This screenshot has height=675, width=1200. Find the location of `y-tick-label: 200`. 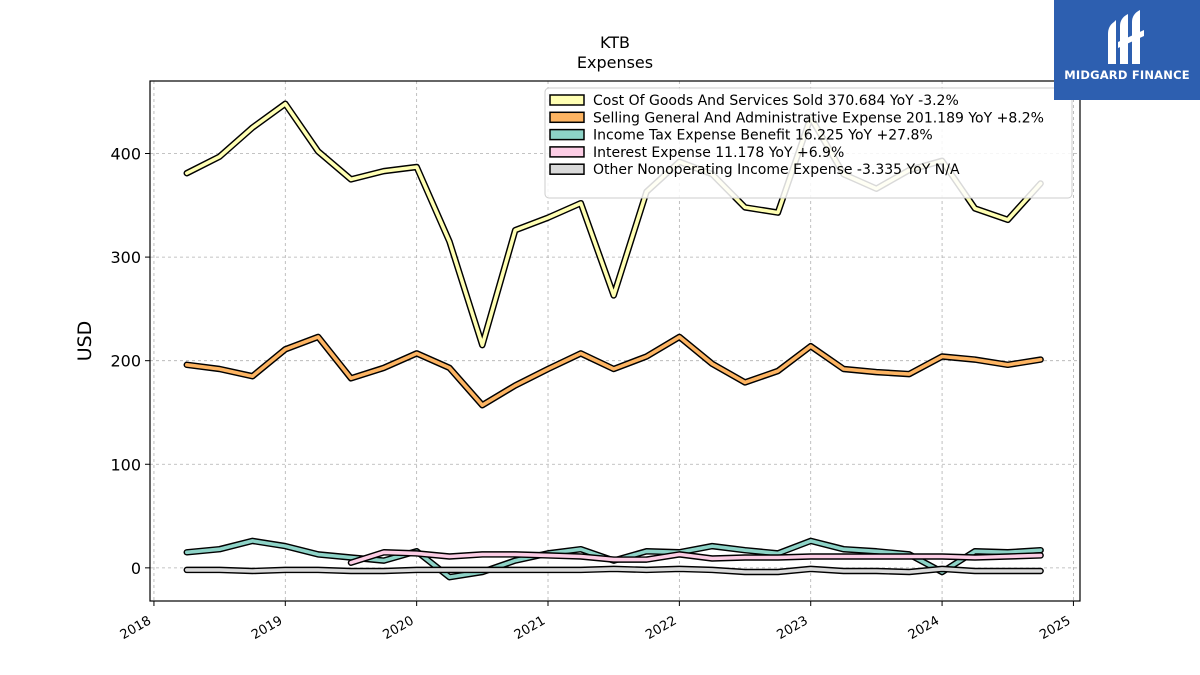

y-tick-label: 200 is located at coordinates (125, 361).